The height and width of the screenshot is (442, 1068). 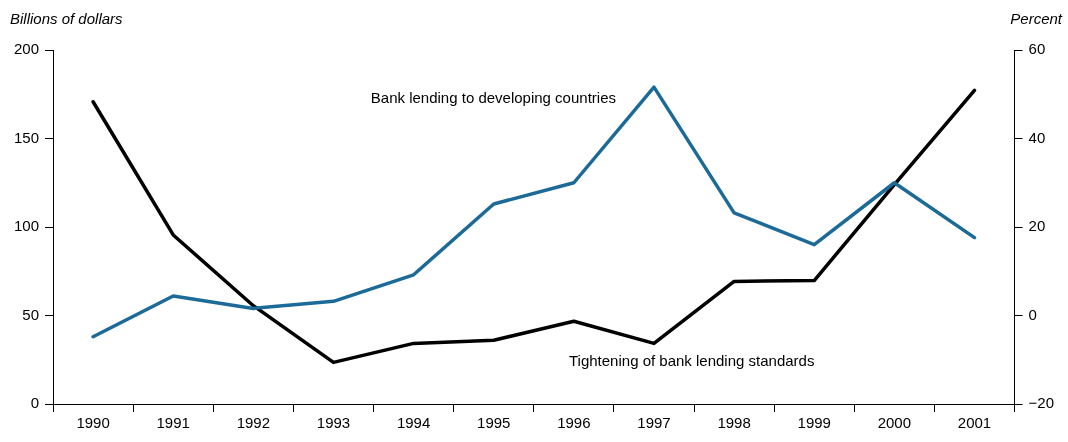 I want to click on x-tick-label: 1996, so click(x=574, y=423).